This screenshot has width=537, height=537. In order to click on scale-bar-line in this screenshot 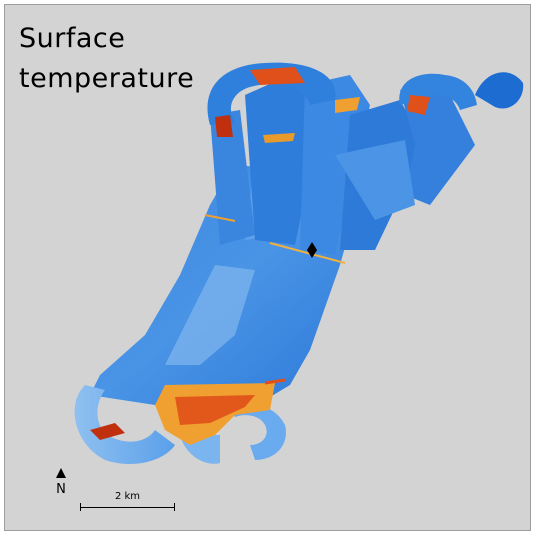, I will do `click(127, 507)`.